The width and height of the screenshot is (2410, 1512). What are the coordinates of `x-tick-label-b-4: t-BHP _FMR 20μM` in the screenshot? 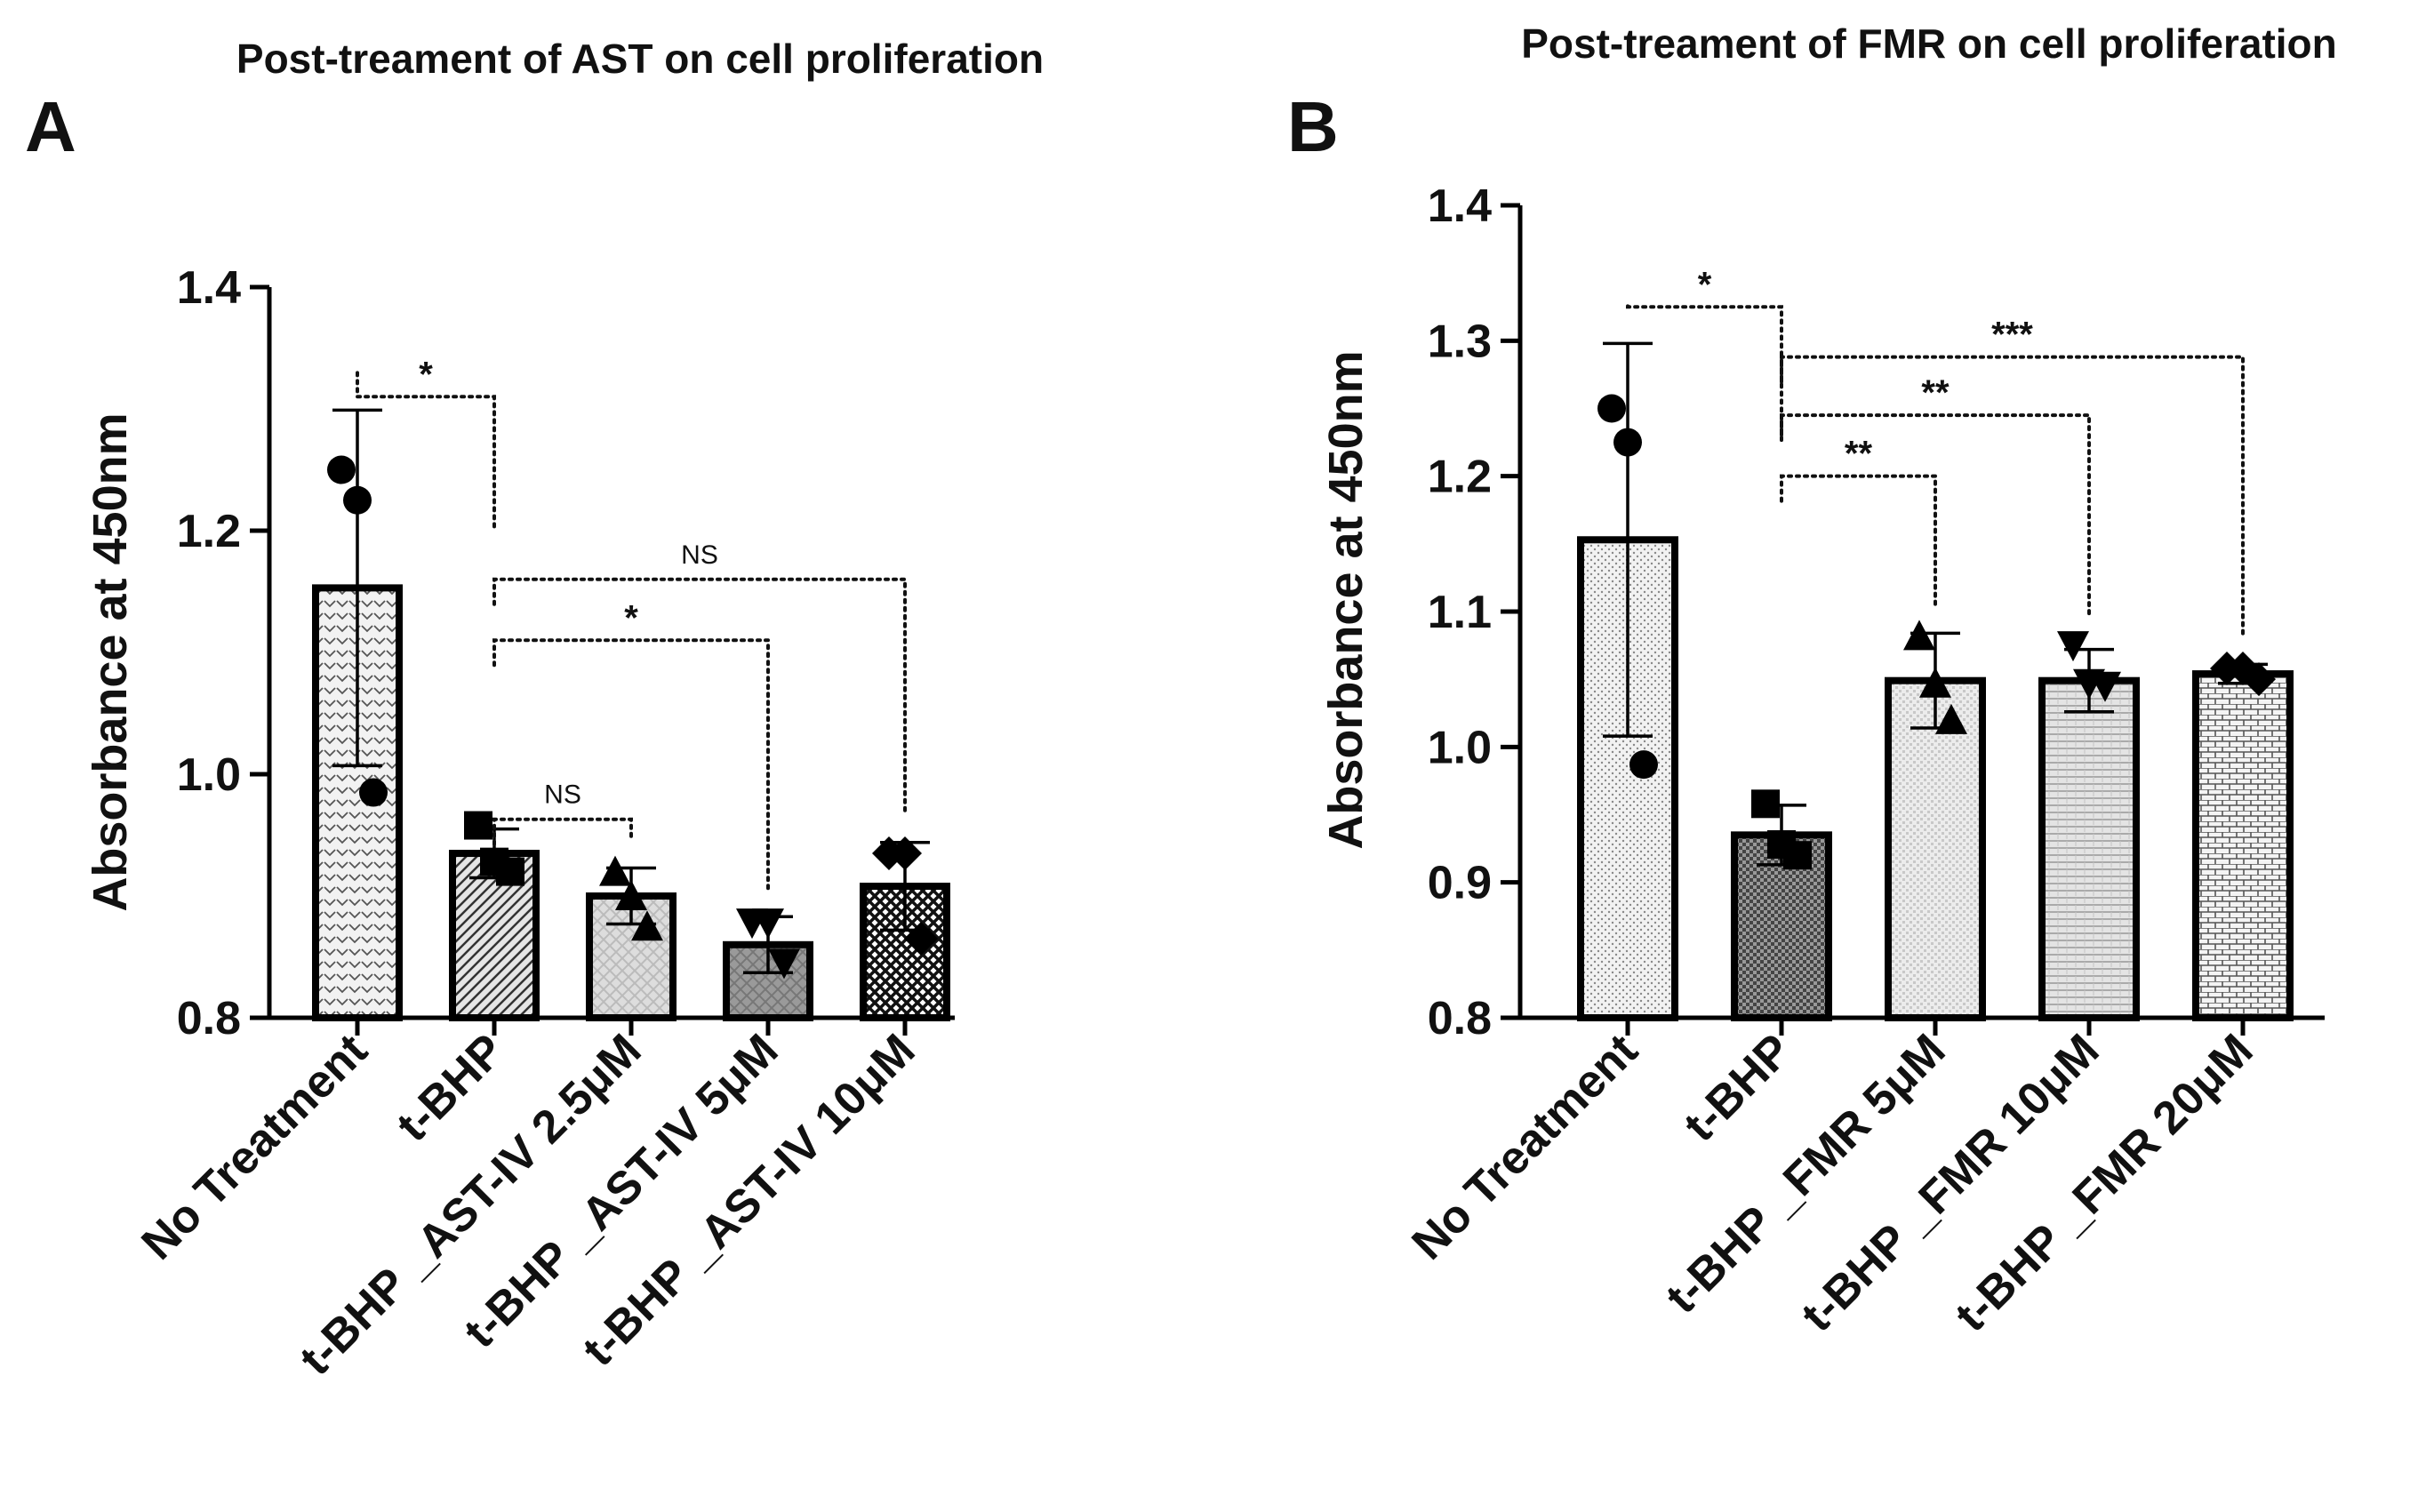 It's located at (2103, 1182).